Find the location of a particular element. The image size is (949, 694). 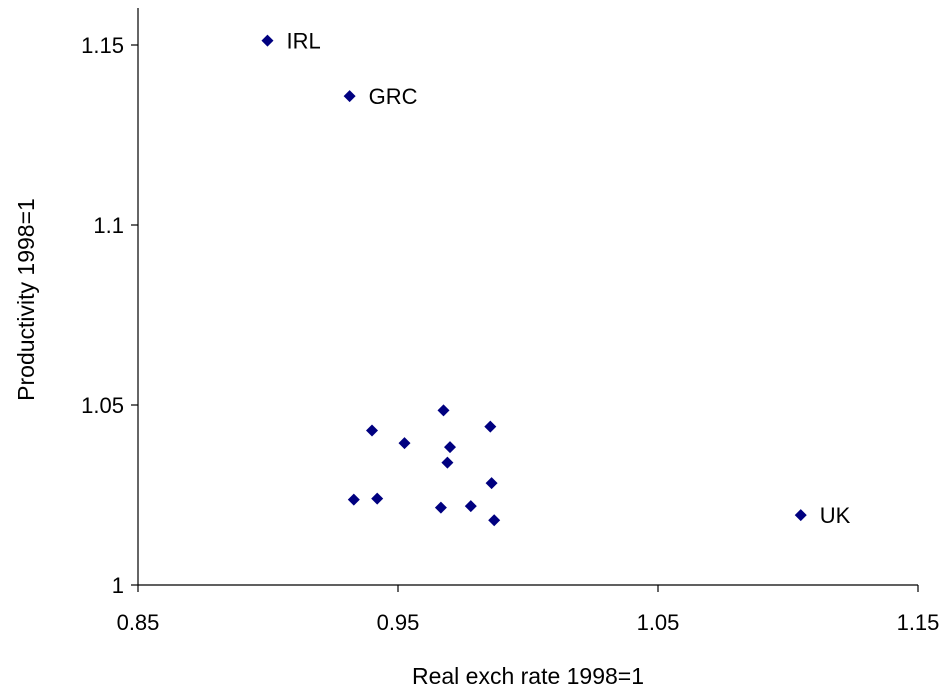

x-tick-label: 1.15 is located at coordinates (918, 622).